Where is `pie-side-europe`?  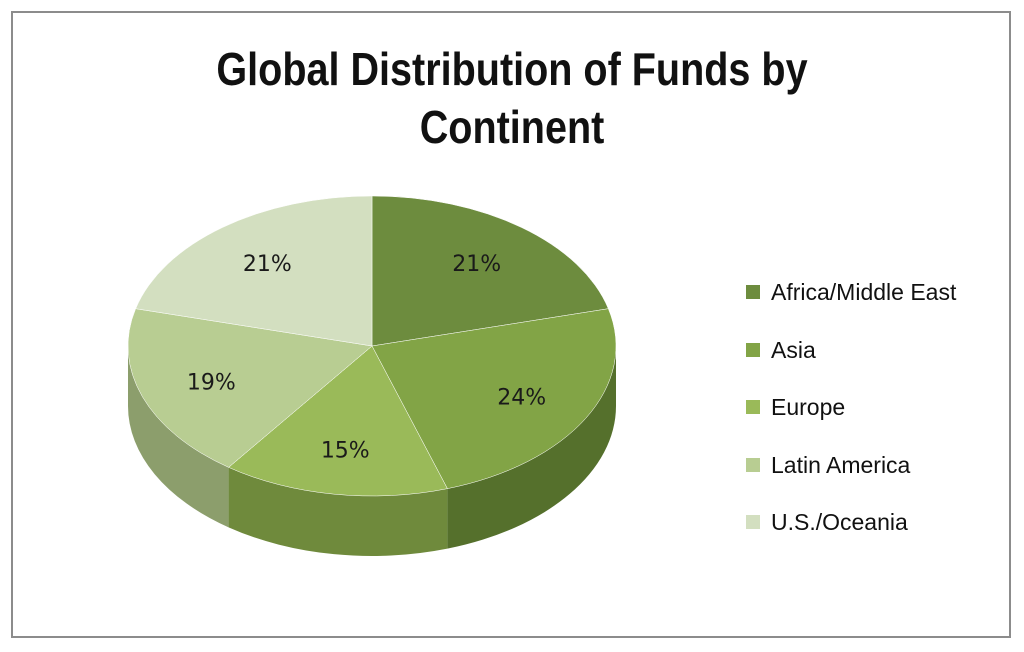
pie-side-europe is located at coordinates (338, 511).